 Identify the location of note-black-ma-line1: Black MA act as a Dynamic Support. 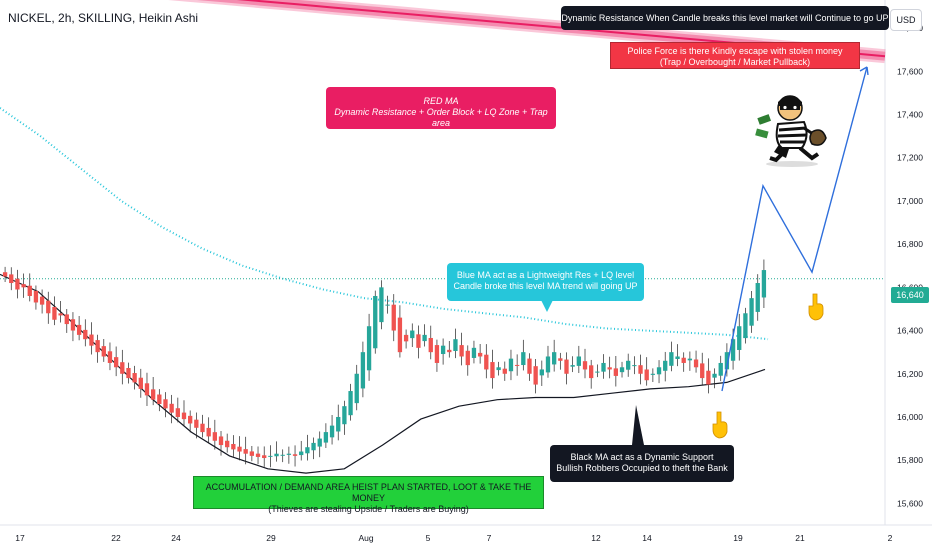
(642, 457).